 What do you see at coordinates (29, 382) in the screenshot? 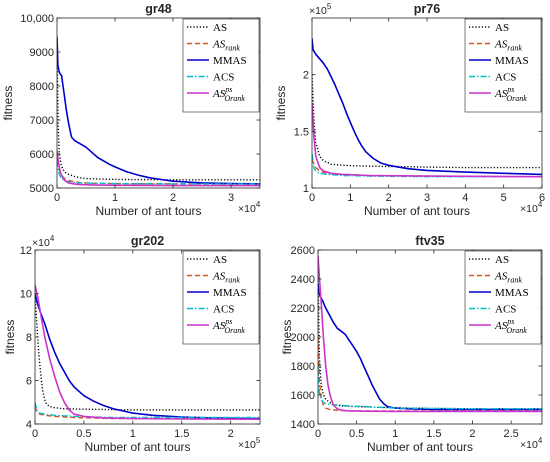
I see `y-tick-label: 6` at bounding box center [29, 382].